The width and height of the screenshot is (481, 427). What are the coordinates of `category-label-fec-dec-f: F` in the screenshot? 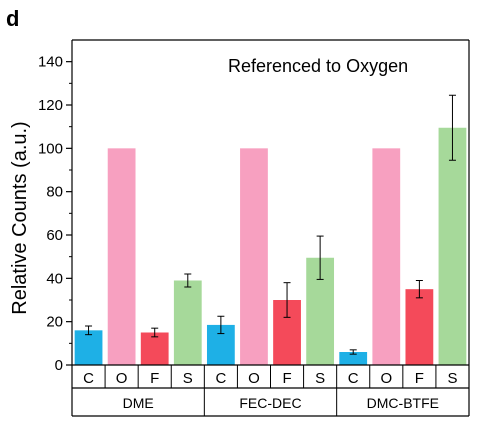 It's located at (286, 378).